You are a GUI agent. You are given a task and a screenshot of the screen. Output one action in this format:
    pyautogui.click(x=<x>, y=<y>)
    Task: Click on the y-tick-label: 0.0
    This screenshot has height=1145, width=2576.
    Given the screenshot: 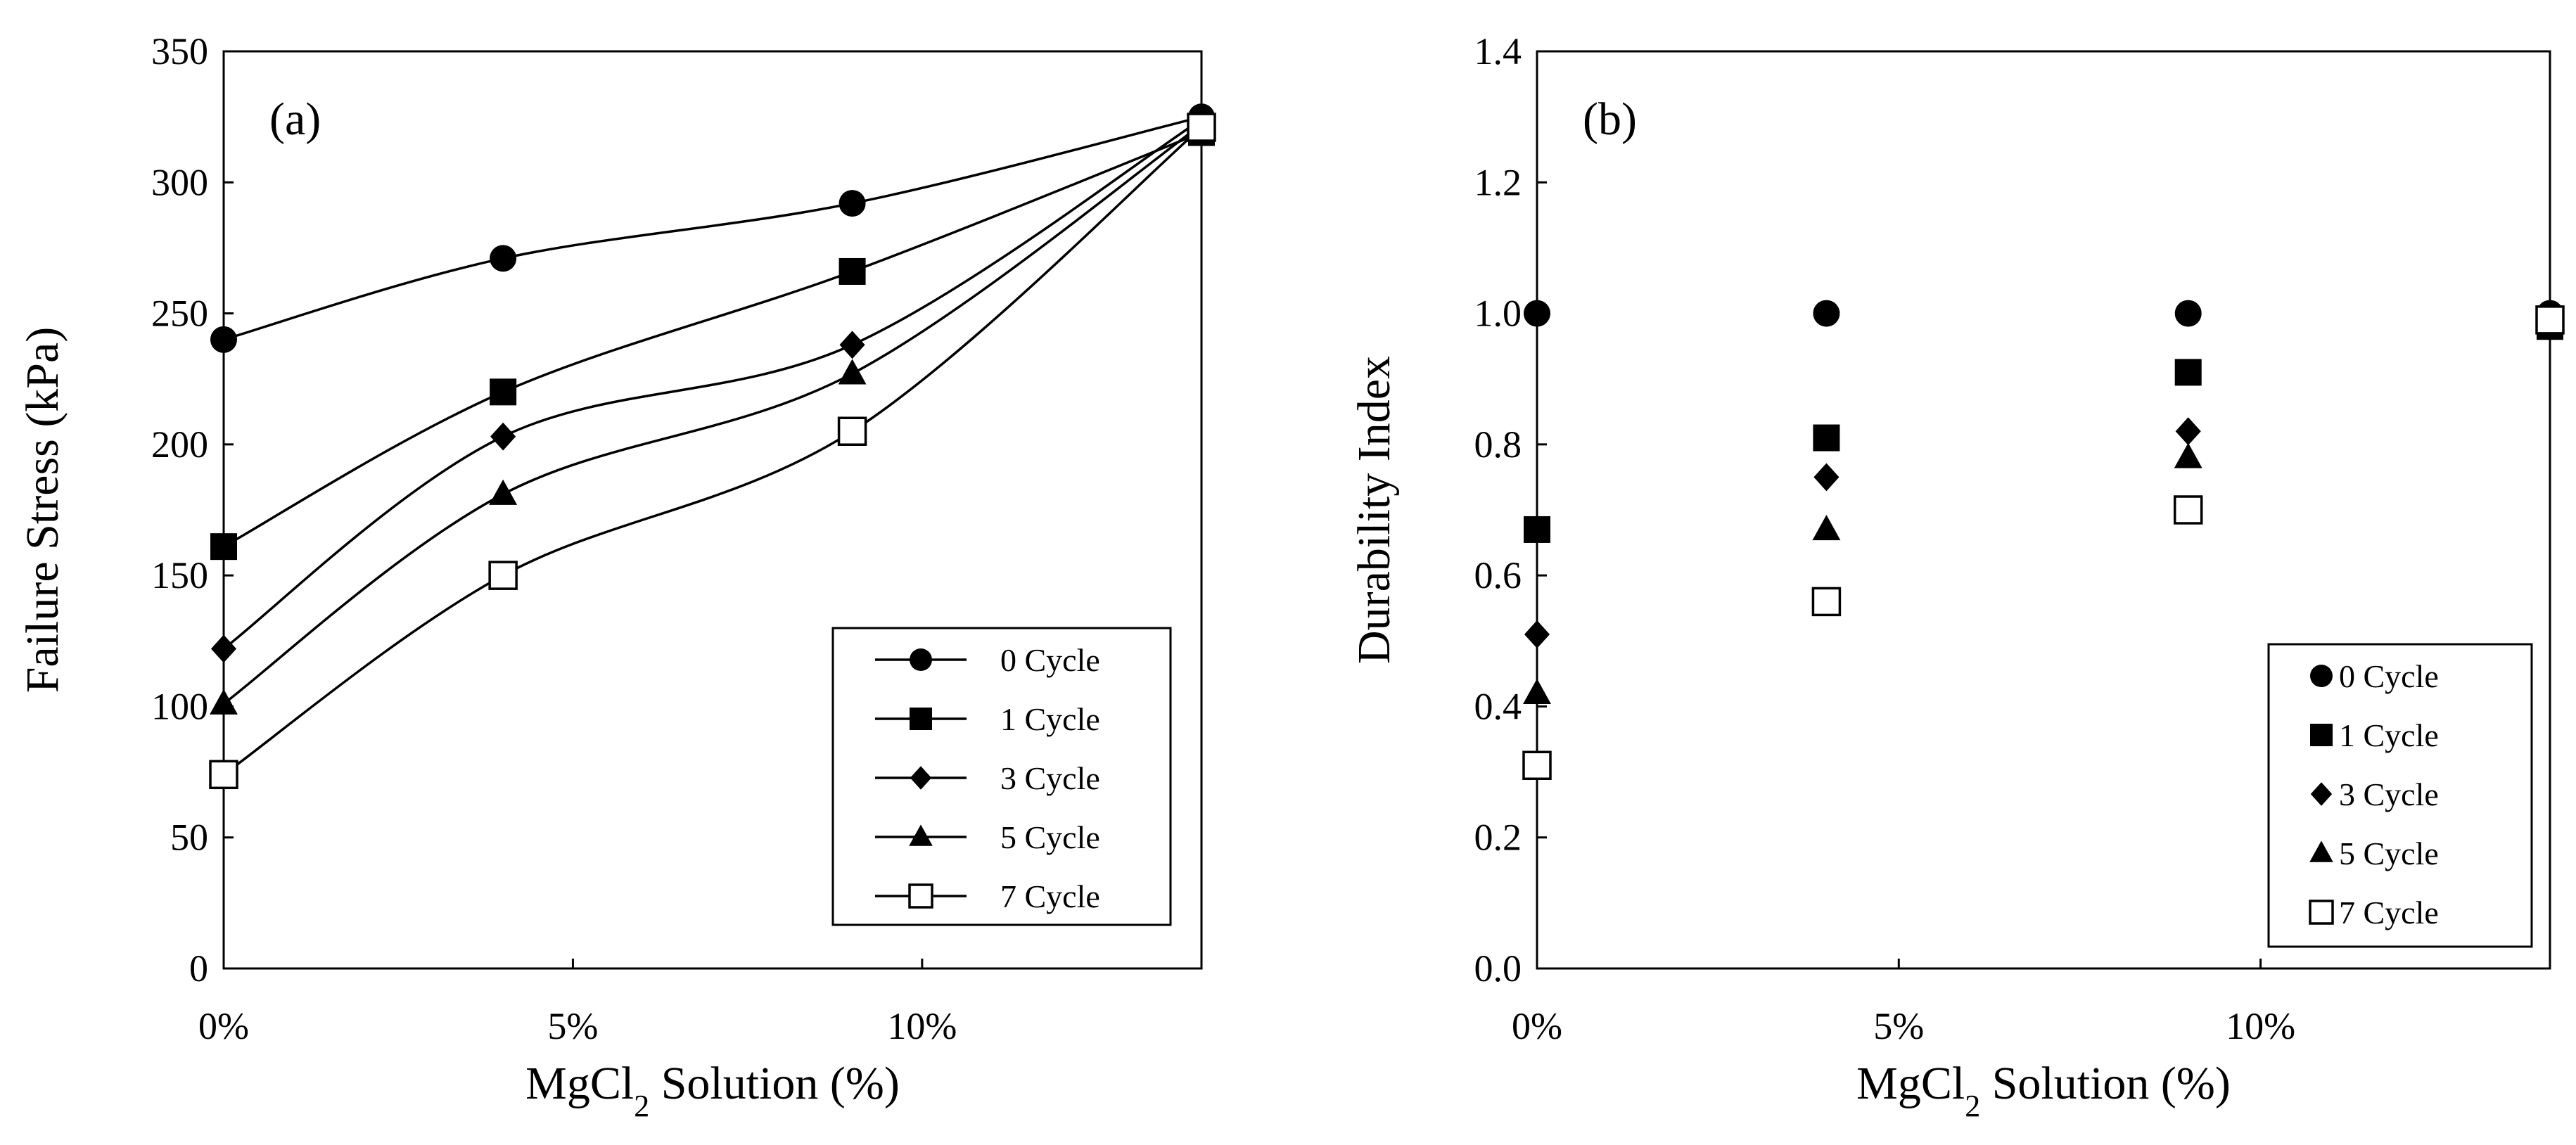 What is the action you would take?
    pyautogui.click(x=1498, y=969)
    